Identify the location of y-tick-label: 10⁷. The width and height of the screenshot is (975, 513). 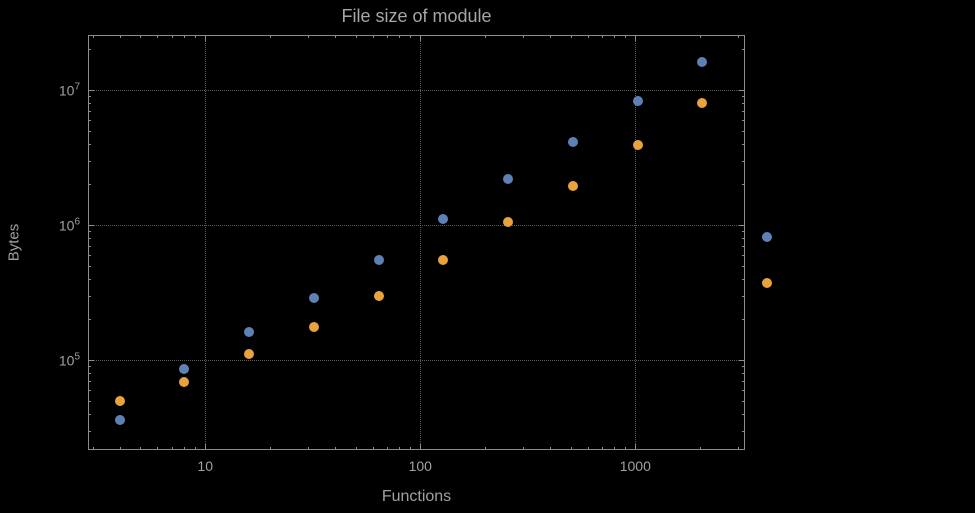
(69, 90).